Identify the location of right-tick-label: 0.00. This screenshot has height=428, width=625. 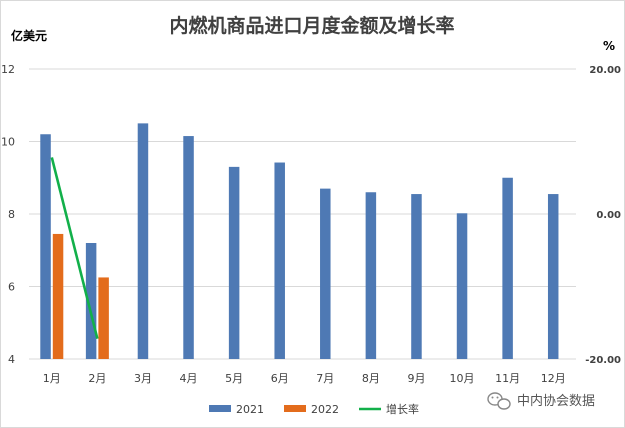
(608, 215).